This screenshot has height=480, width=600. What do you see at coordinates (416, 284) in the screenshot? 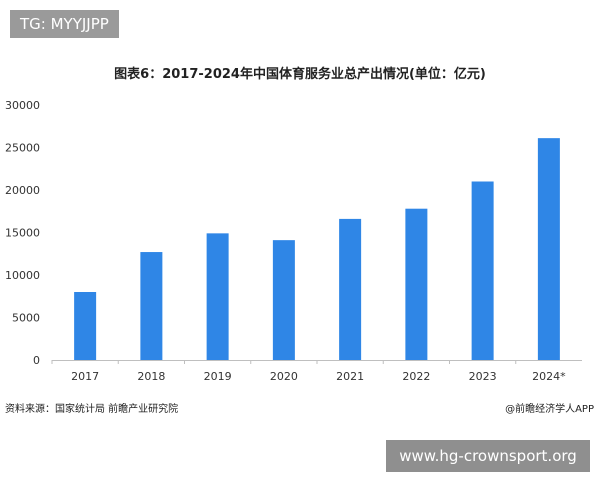
I see `bar-2022` at bounding box center [416, 284].